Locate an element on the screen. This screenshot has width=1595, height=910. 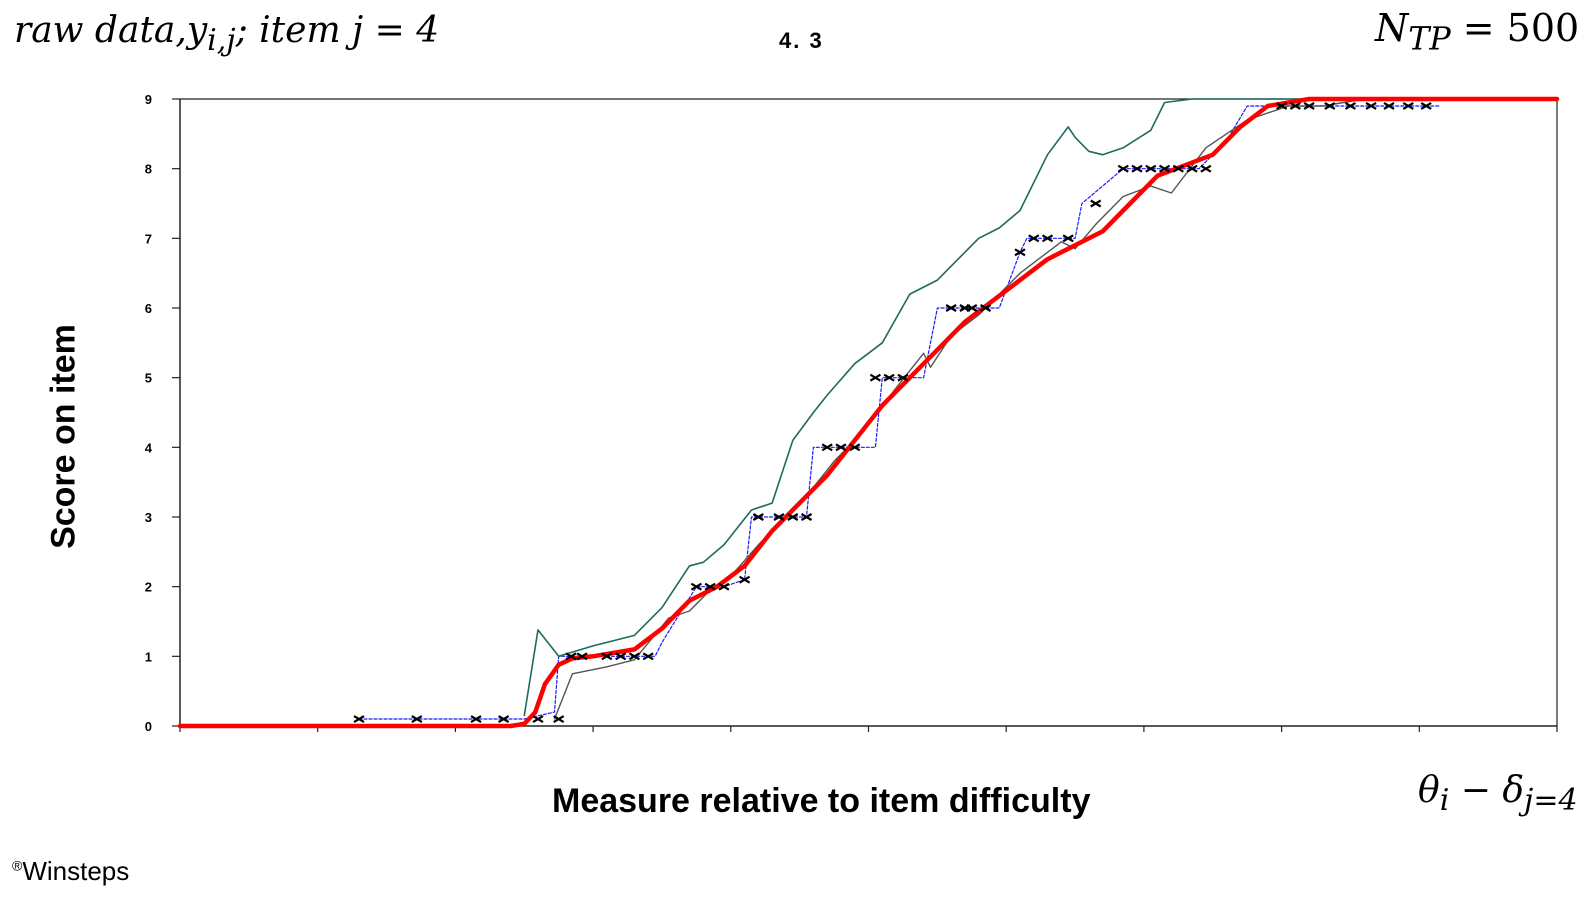
x-math-delta: δ is located at coordinates (1513, 790).